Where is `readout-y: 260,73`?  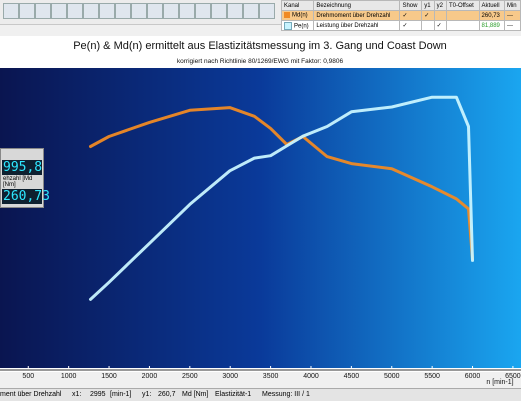
readout-y: 260,73 is located at coordinates (26, 196).